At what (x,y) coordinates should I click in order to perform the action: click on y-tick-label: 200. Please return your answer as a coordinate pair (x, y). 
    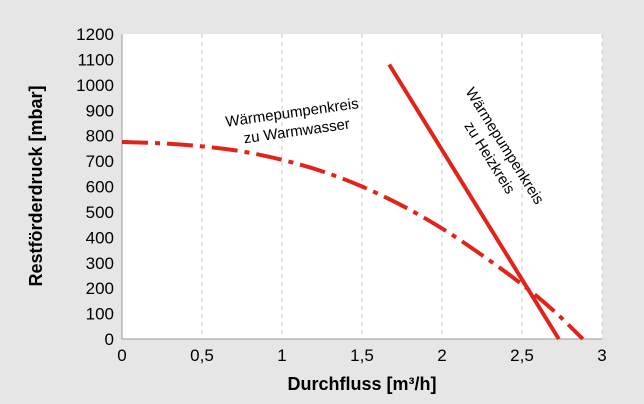
    Looking at the image, I should click on (100, 288).